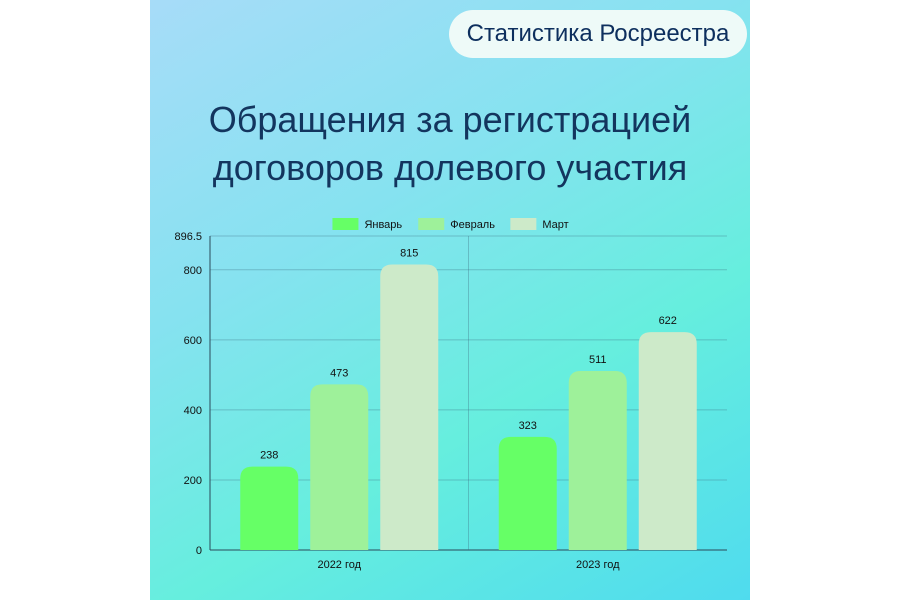 This screenshot has width=900, height=600. Describe the element at coordinates (598, 360) in the screenshot. I see `bar-value-label: 511` at that location.